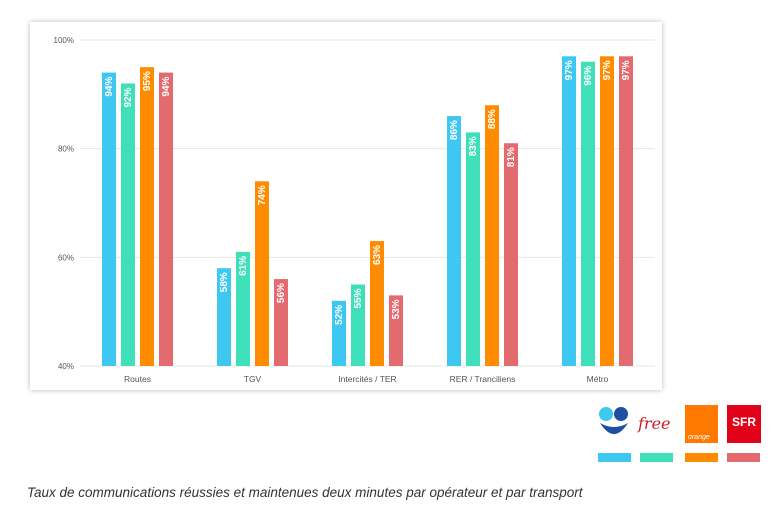 The height and width of the screenshot is (508, 778). I want to click on sfr-logo-icon: SFR, so click(744, 424).